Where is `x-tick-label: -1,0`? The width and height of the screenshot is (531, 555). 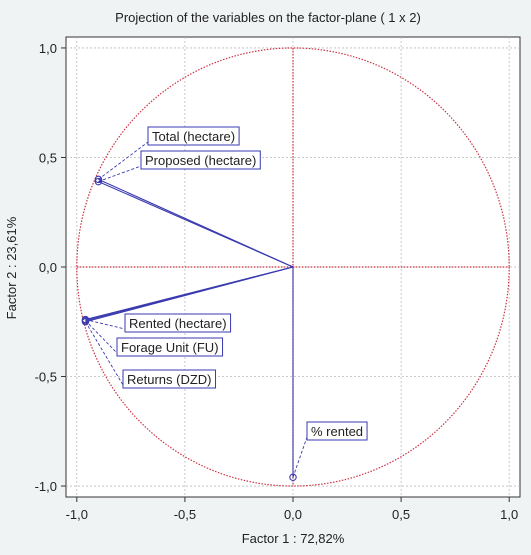 x-tick-label: -1,0 is located at coordinates (77, 514).